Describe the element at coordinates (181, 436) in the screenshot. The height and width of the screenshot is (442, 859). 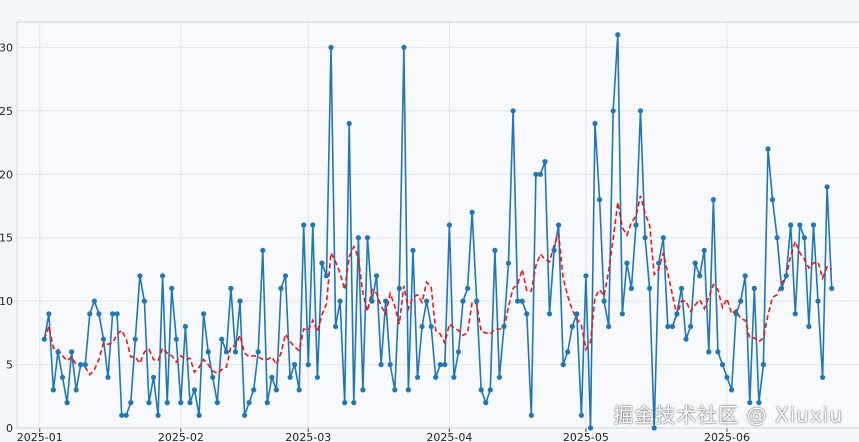
I see `x-tick-label: 2025-02` at that location.